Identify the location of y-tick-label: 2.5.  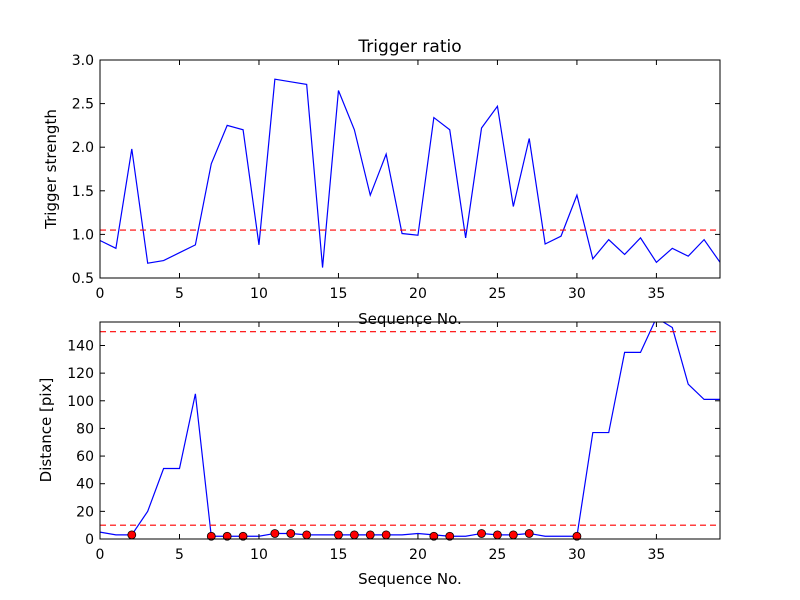
(83, 105).